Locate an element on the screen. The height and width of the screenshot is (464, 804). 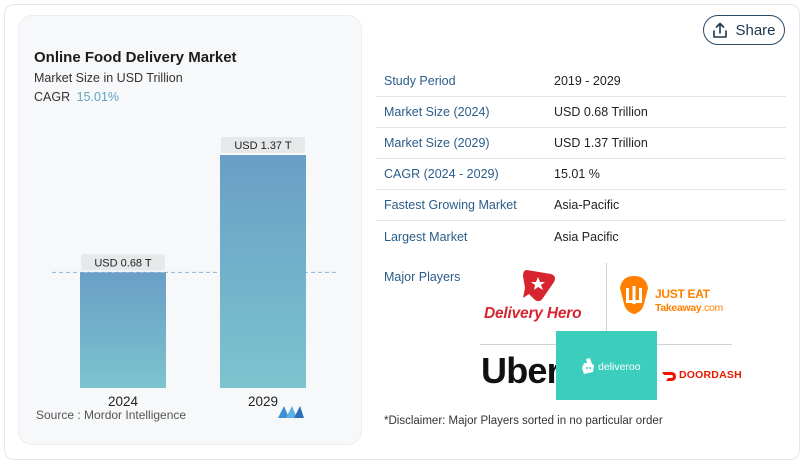
chart-cagr: CAGR 15.01% is located at coordinates (76, 97).